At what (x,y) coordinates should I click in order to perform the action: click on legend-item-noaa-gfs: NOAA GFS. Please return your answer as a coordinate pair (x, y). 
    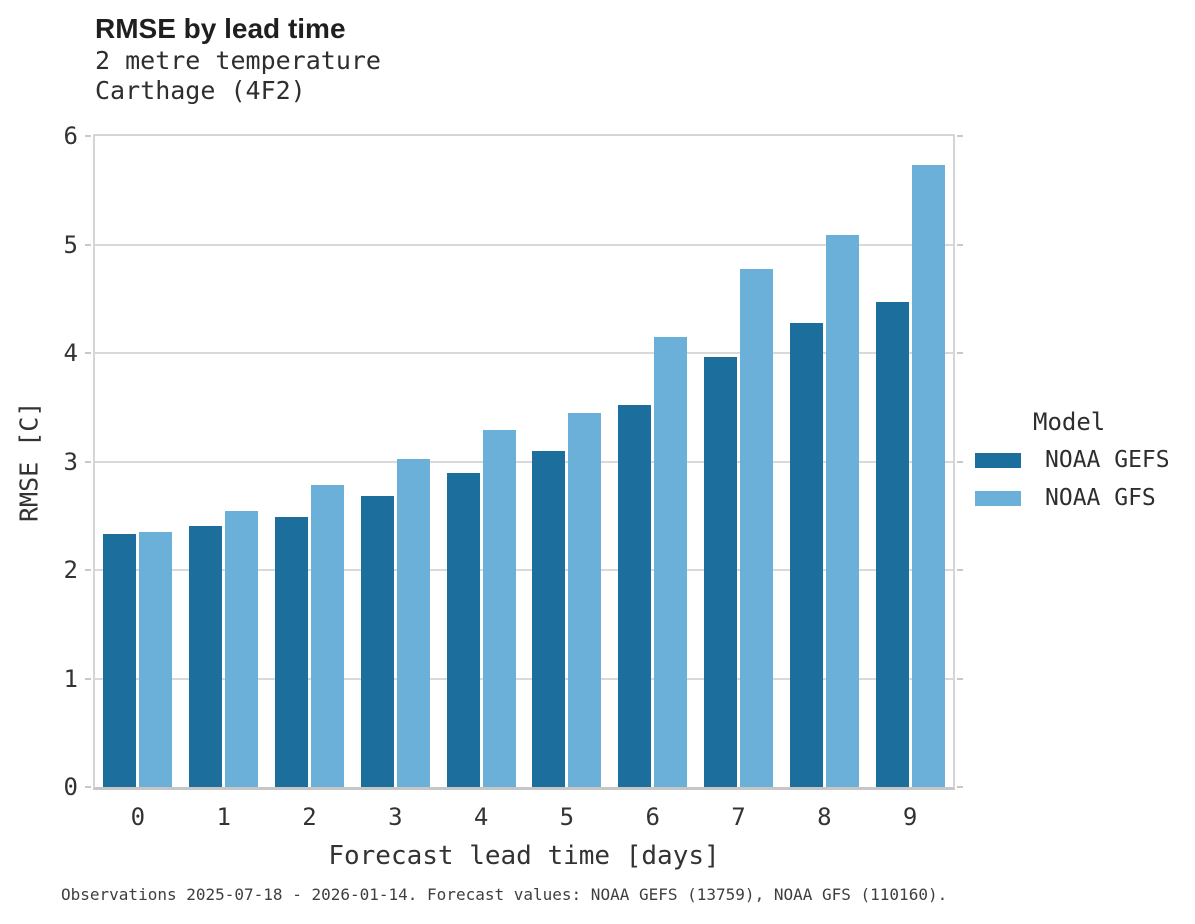
    Looking at the image, I should click on (1082, 498).